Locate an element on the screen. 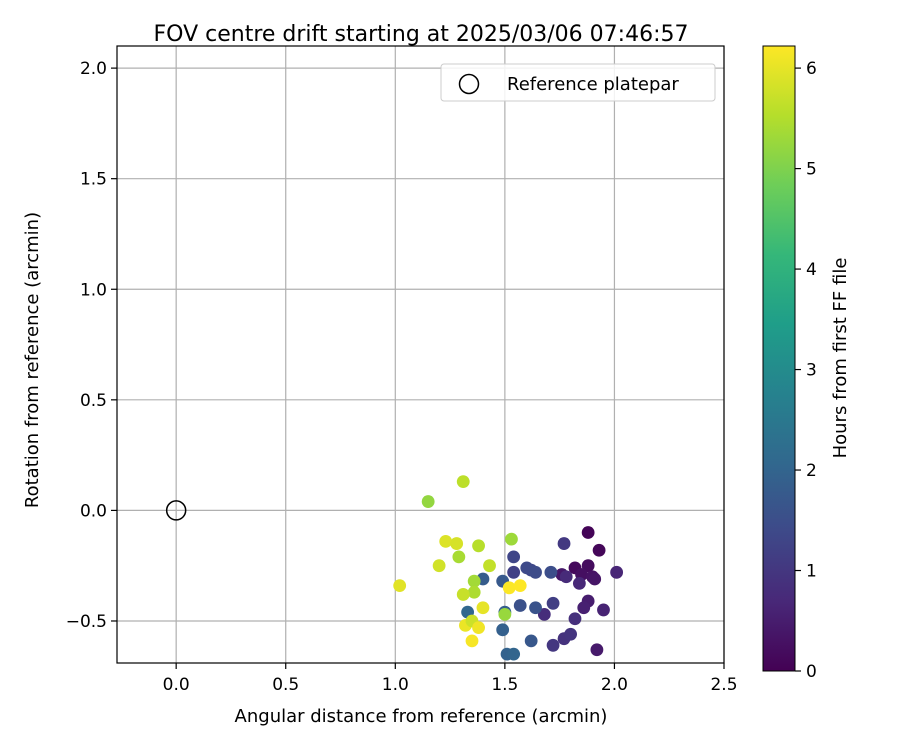 The height and width of the screenshot is (750, 900). colorbar-ticks: 0 1 2 3 4 5 6 is located at coordinates (806, 370).